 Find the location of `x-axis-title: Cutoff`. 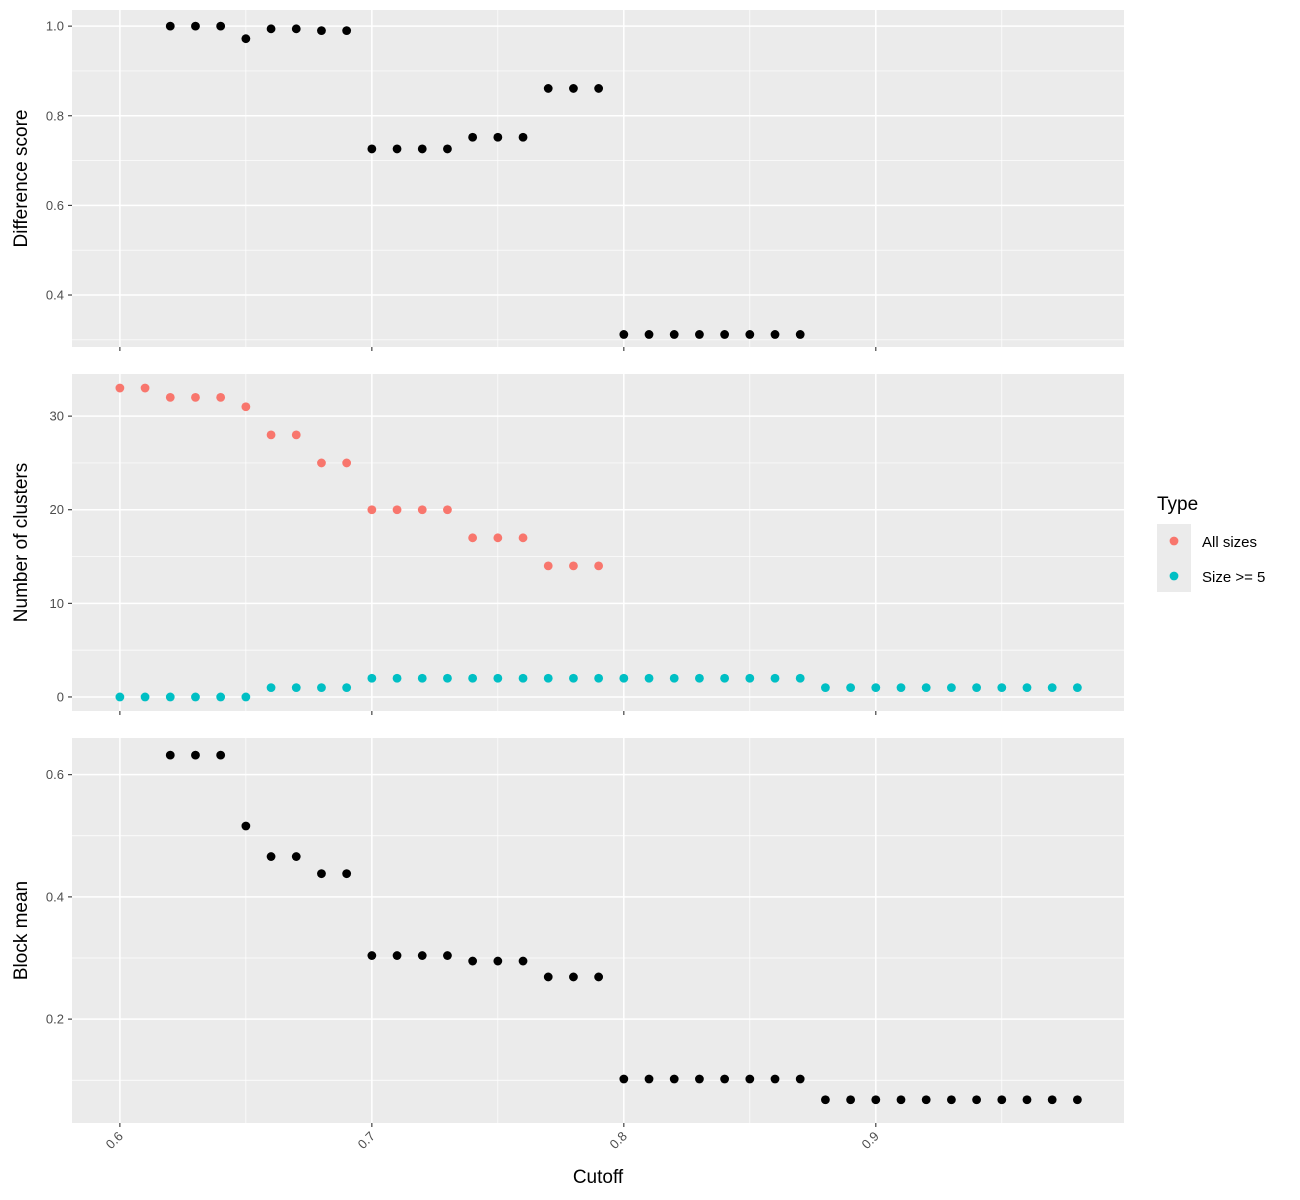

x-axis-title: Cutoff is located at coordinates (598, 1177).